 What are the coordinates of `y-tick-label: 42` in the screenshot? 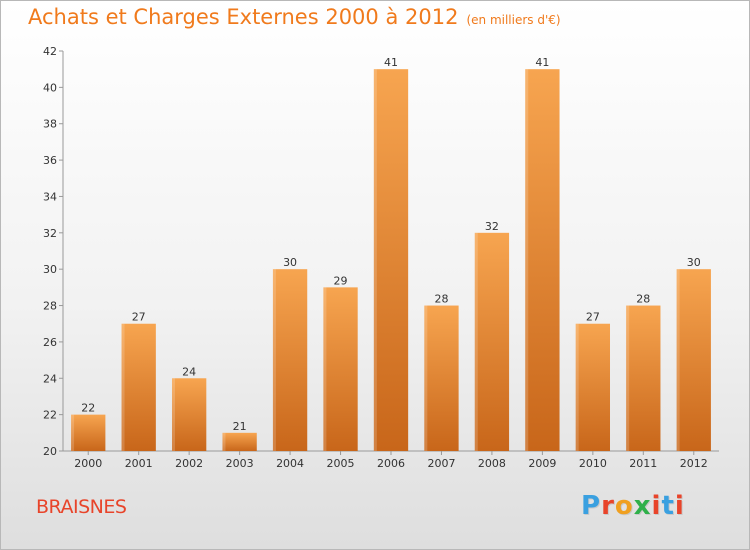 It's located at (50, 51).